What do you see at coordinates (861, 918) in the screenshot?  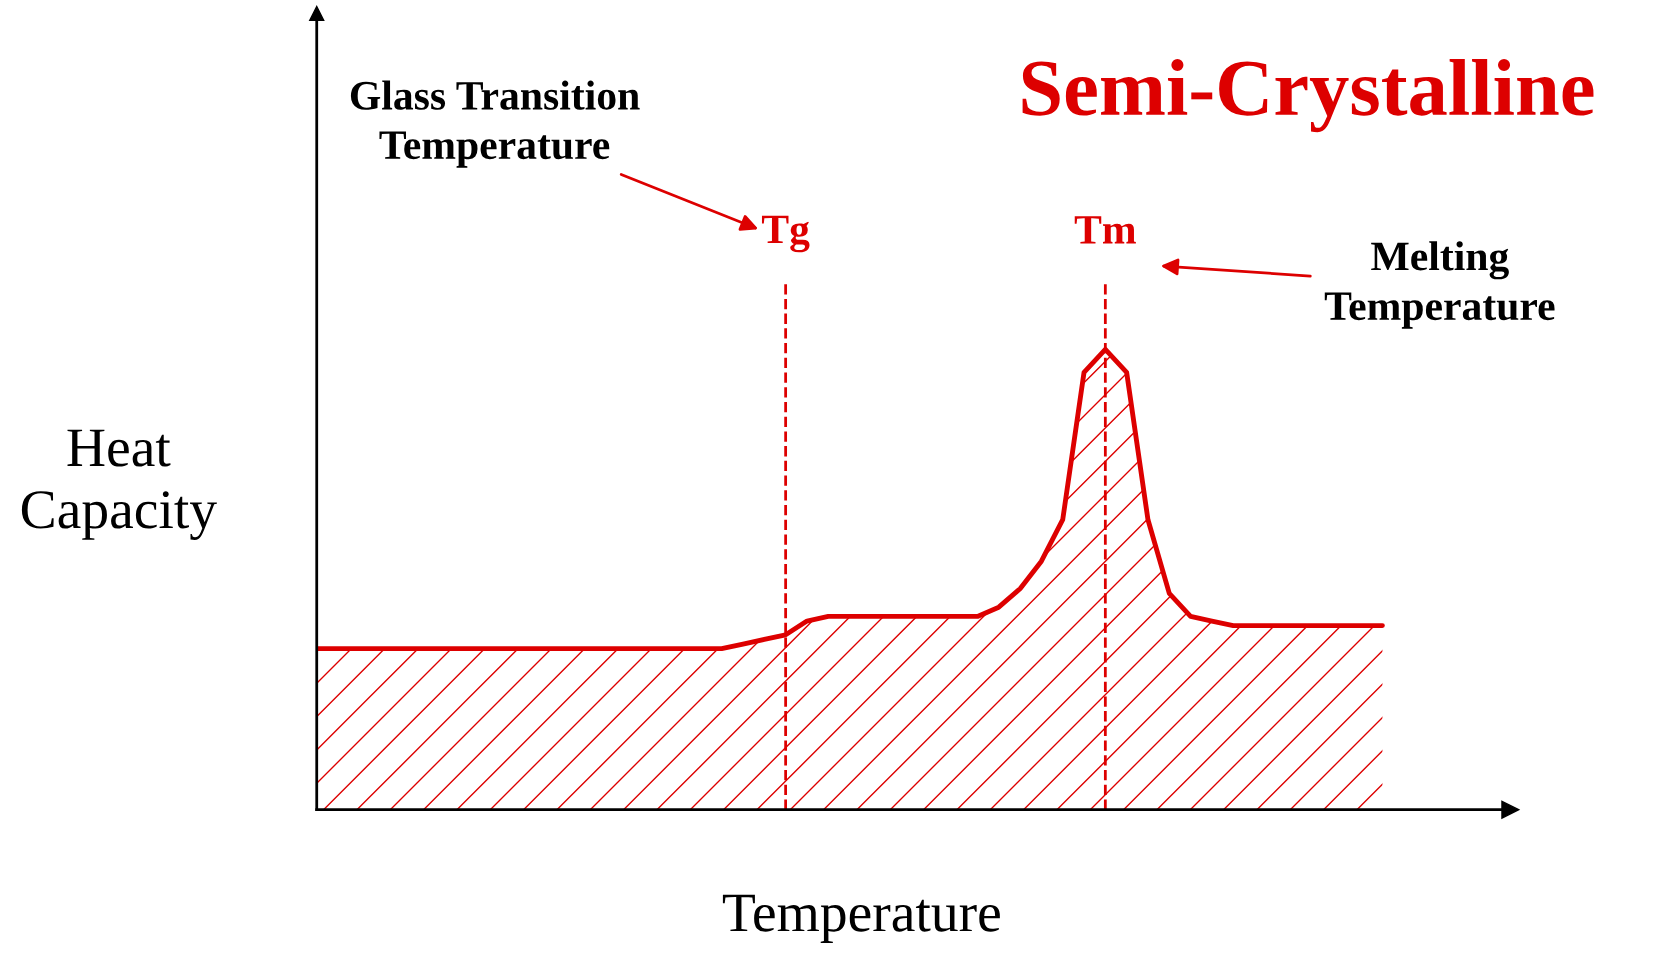 I see `x-axis-title: Temperature` at bounding box center [861, 918].